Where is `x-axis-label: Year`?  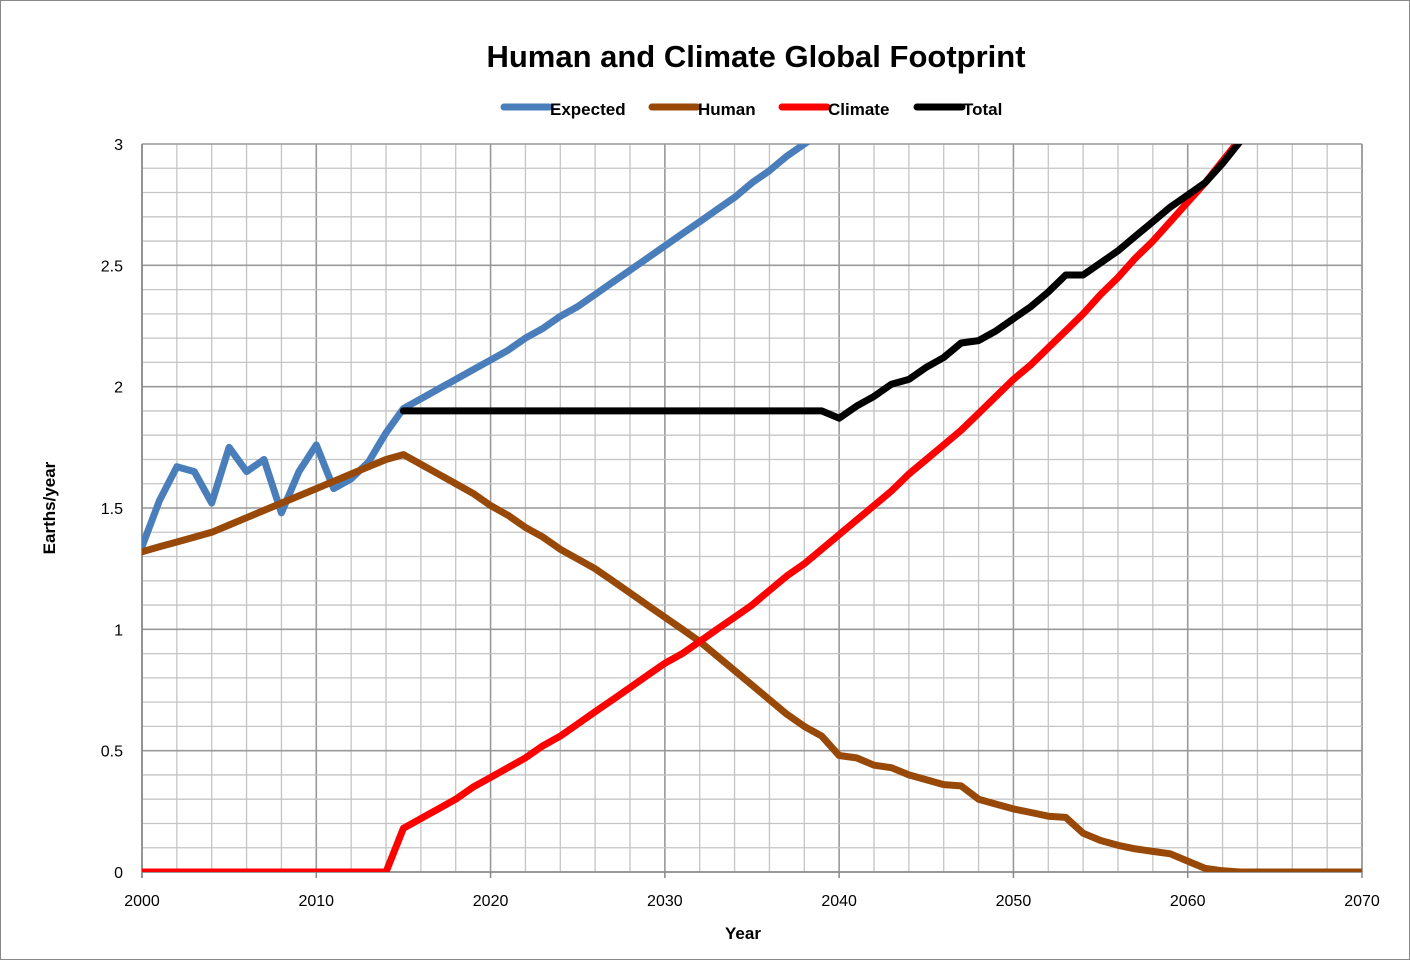
x-axis-label: Year is located at coordinates (743, 933).